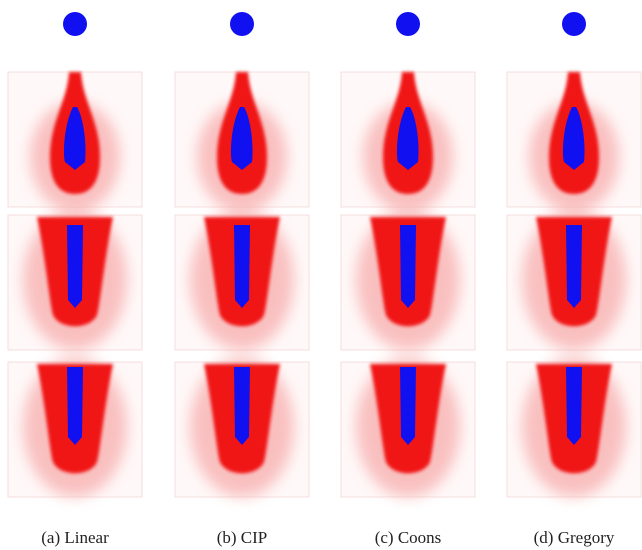  I want to click on caption: (c) Coons, so click(408, 537).